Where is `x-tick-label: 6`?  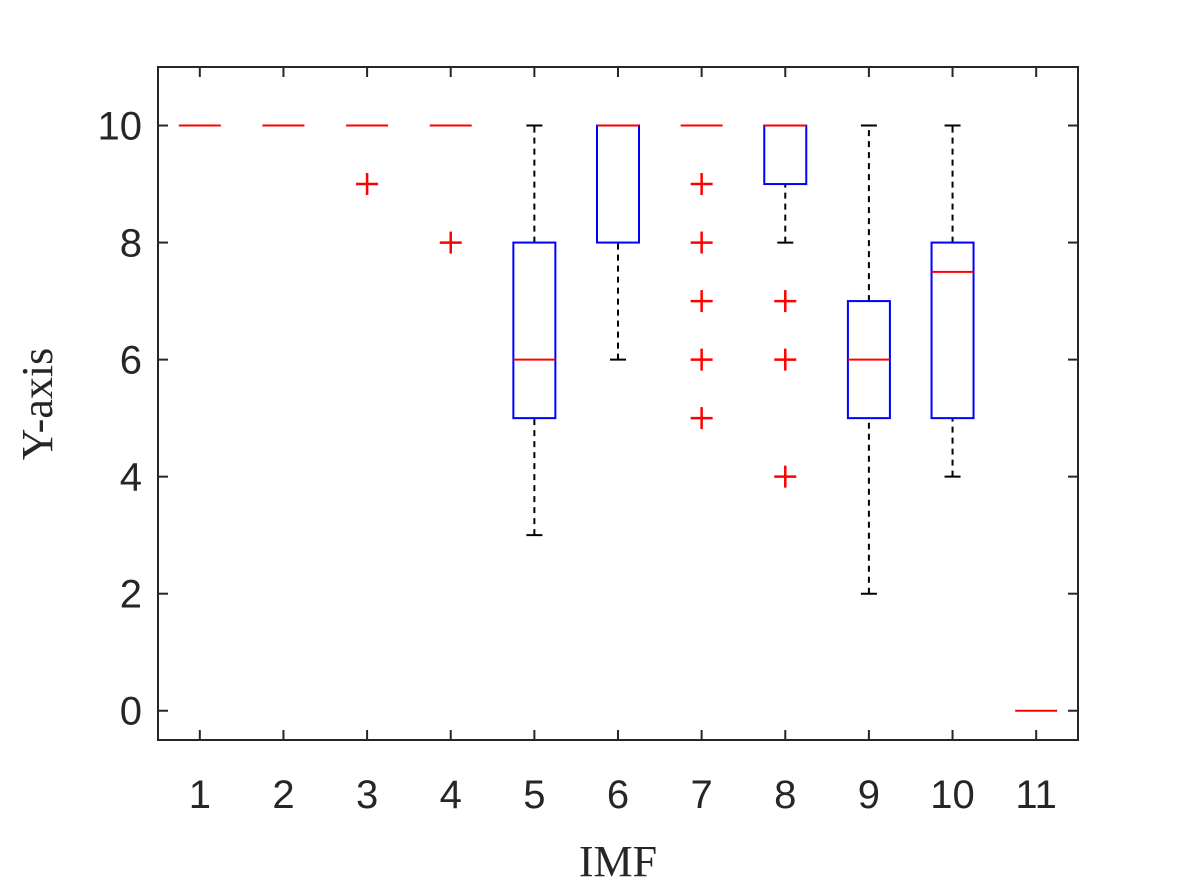 x-tick-label: 6 is located at coordinates (618, 795).